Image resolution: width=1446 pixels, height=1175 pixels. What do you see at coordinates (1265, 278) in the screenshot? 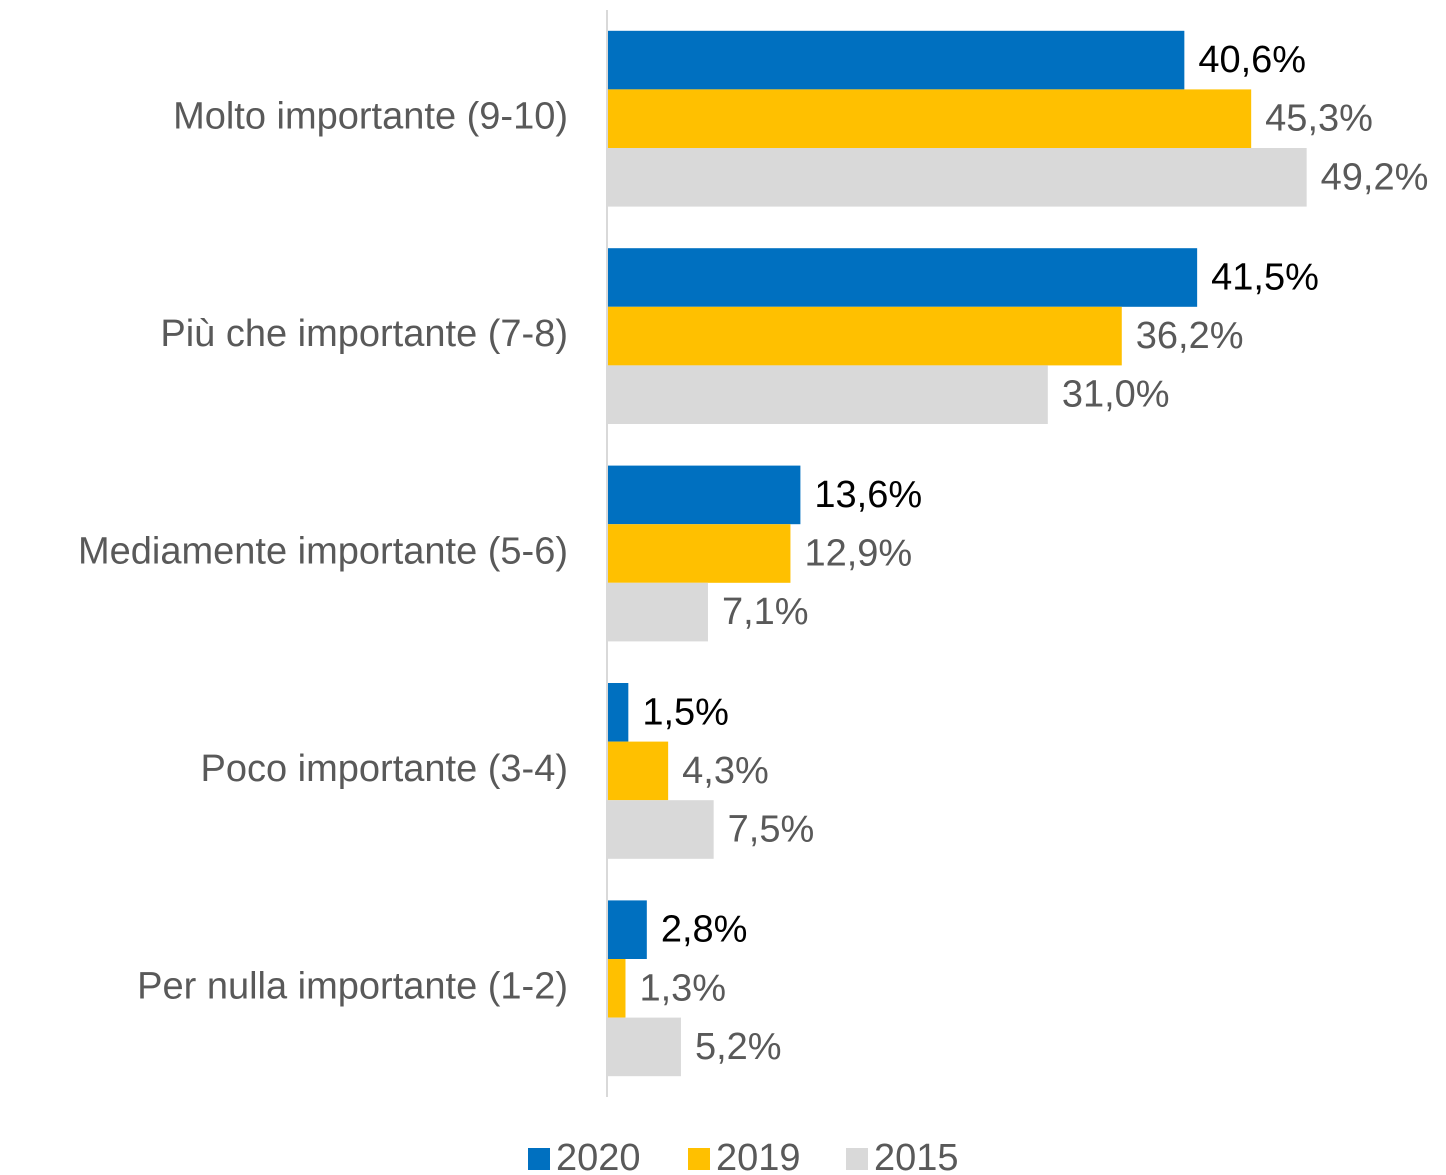
I see `value-label: 41,5%` at bounding box center [1265, 278].